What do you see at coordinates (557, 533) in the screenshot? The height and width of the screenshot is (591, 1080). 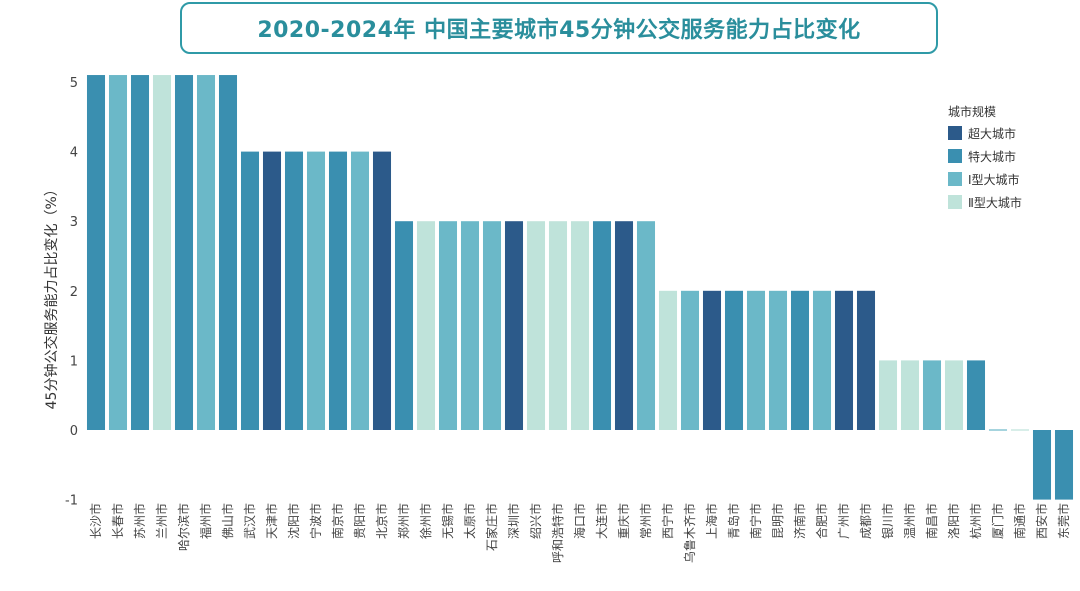 I see `x-tick-label: 呼和浩特市` at bounding box center [557, 533].